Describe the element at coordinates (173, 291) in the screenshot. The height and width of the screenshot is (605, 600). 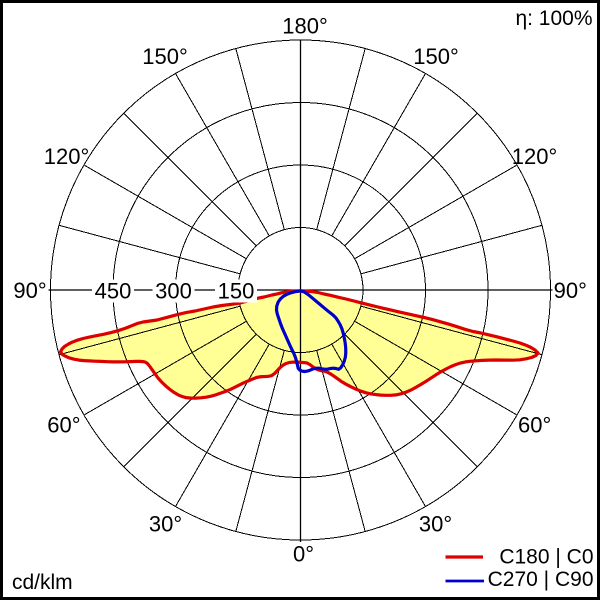
I see `svg-text: 300` at that location.